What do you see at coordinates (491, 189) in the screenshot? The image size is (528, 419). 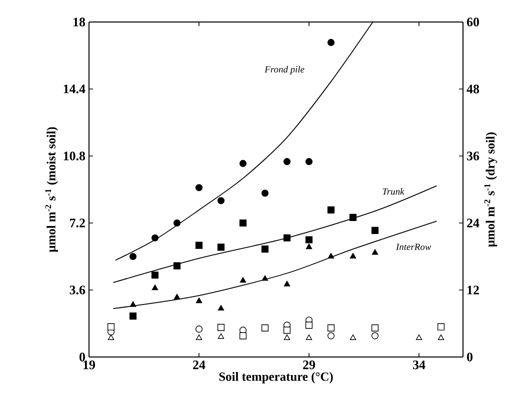 I see `y2-axis-title: μmol m$^{-2}$ s$^{-1}$ (dry soil)` at bounding box center [491, 189].